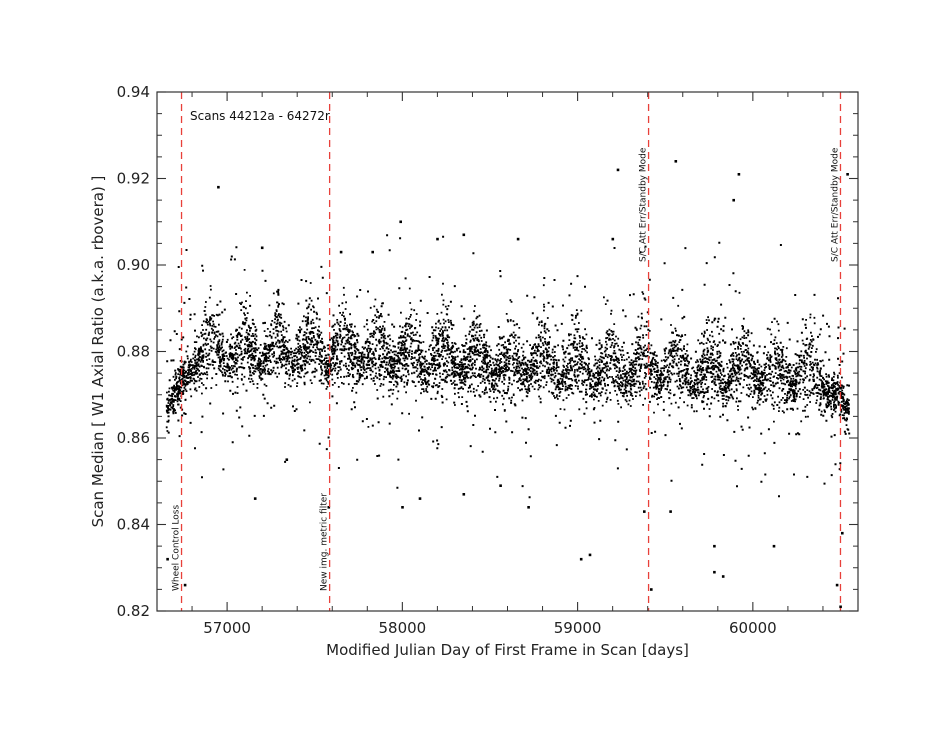 This screenshot has width=949, height=734. What do you see at coordinates (133, 352) in the screenshot?
I see `y-tick-label: 0.88` at bounding box center [133, 352].